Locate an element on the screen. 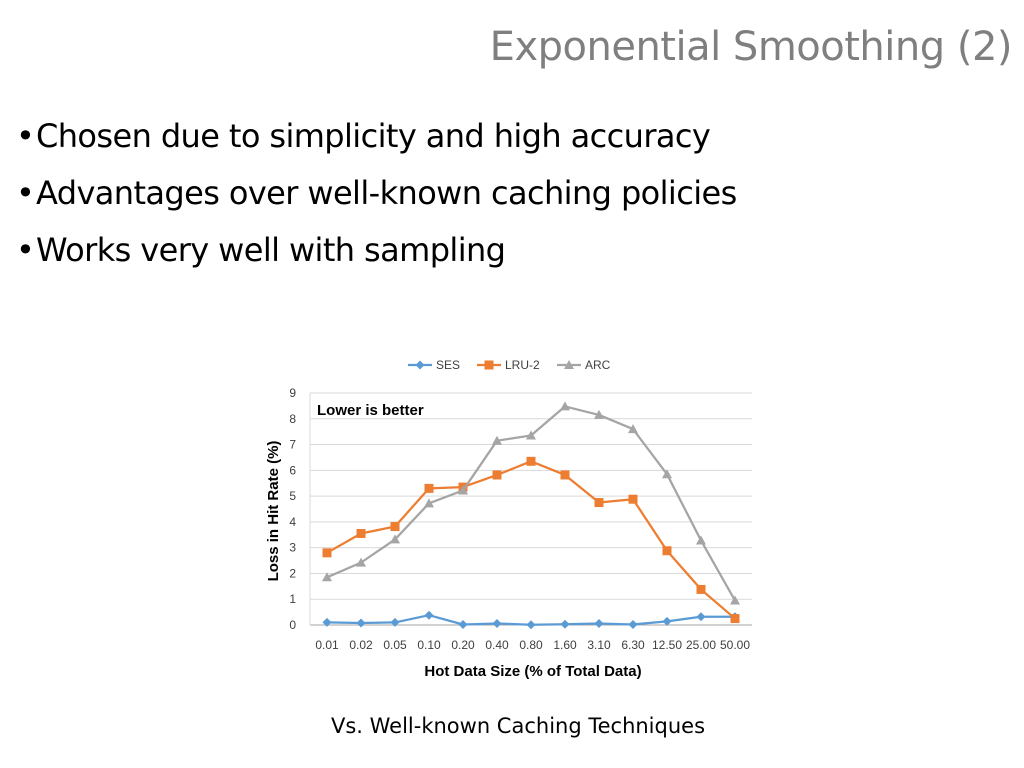  legend-label: LRU-2 is located at coordinates (522, 365).